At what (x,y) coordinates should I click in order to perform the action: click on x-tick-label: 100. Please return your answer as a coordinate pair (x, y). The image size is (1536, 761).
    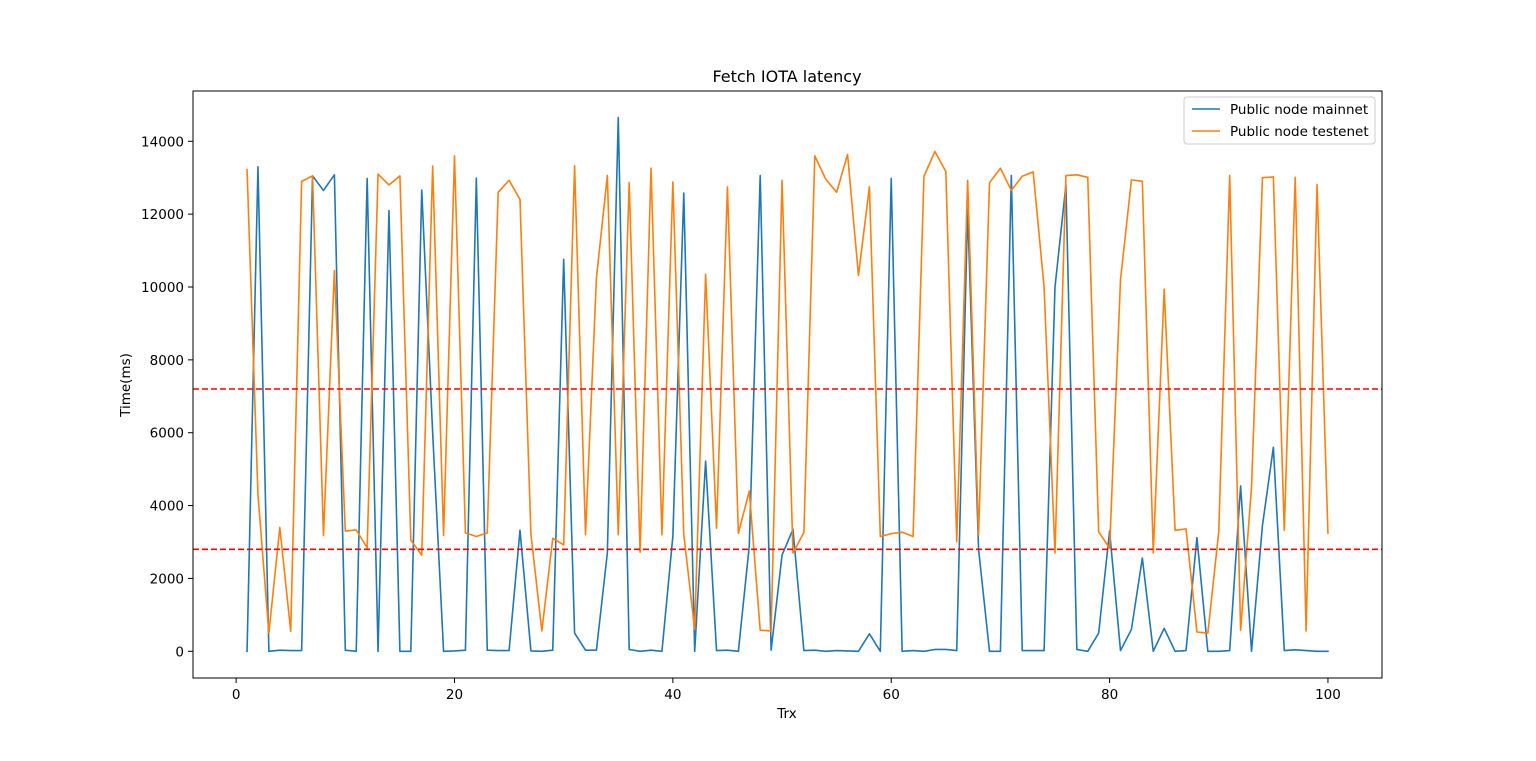
    Looking at the image, I should click on (1328, 695).